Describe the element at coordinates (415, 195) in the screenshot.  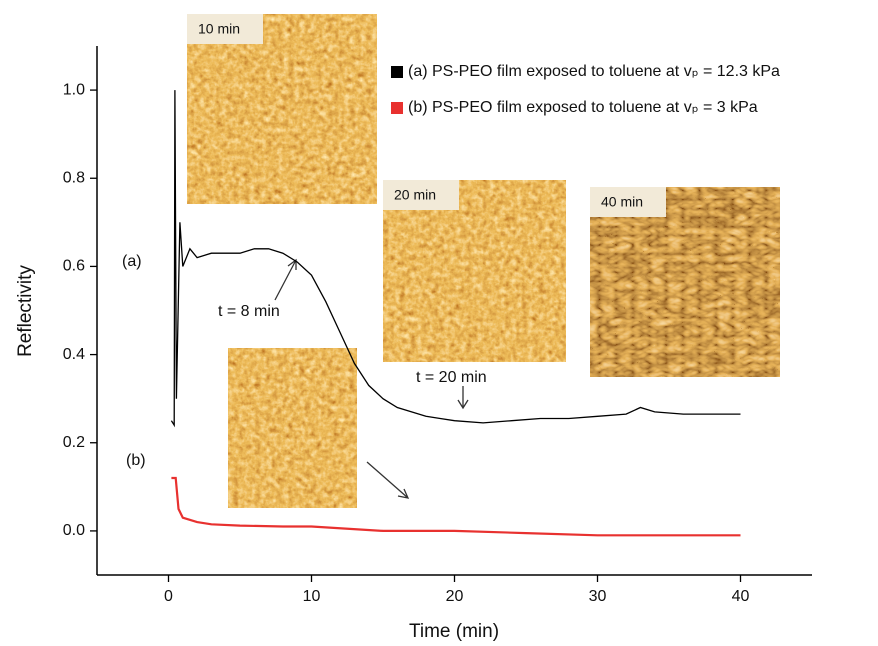
I see `inset-tag: 20 min` at that location.